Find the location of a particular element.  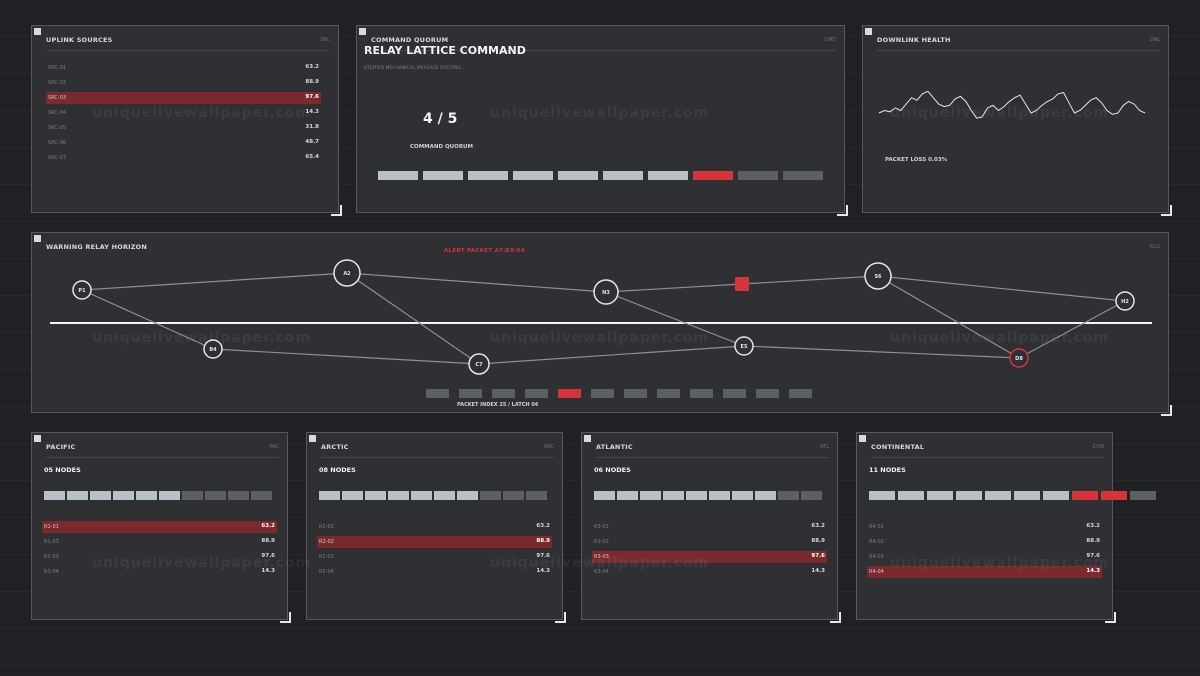

table-row: R1-04 14.3 is located at coordinates (159, 572).